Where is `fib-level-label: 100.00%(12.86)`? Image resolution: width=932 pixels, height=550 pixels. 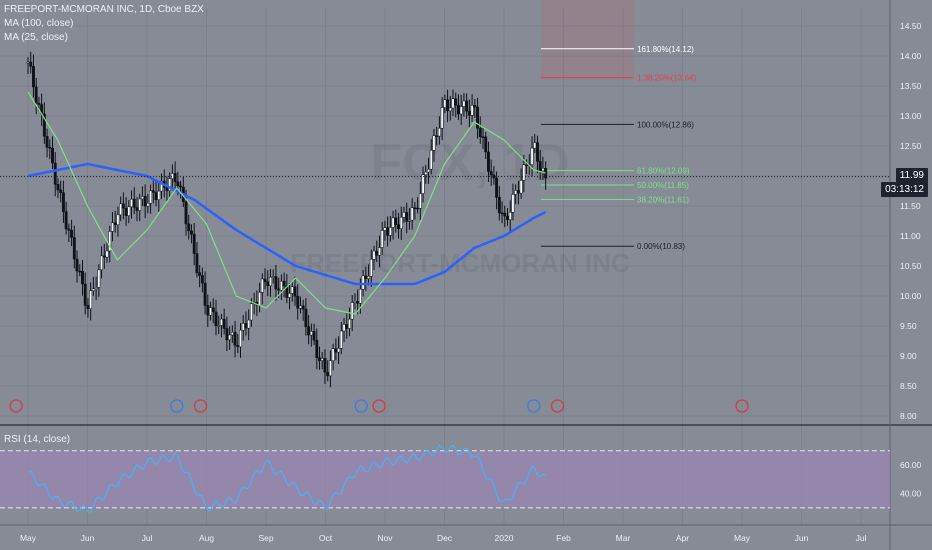 fib-level-label: 100.00%(12.86) is located at coordinates (665, 124).